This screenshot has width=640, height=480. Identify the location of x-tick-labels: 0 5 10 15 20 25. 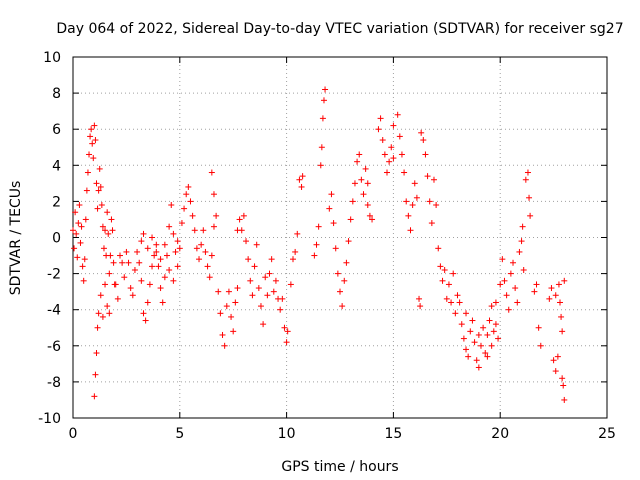
(342, 434).